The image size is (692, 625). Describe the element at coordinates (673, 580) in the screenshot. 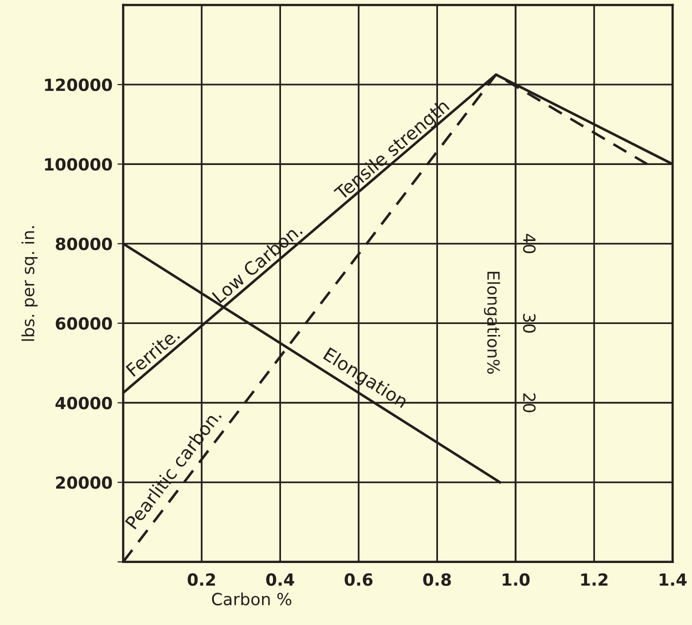

I see `x-tick-label: 1.4` at that location.